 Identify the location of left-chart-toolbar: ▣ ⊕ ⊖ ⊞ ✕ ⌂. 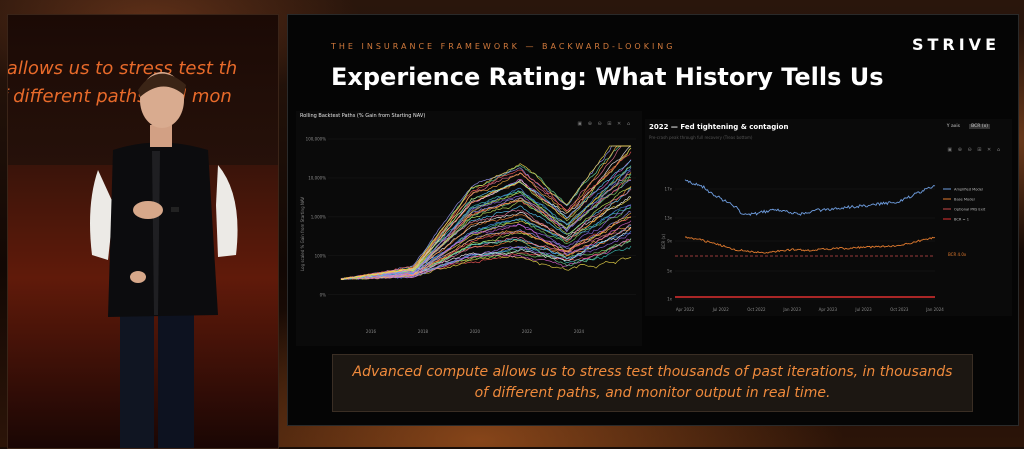
(604, 124).